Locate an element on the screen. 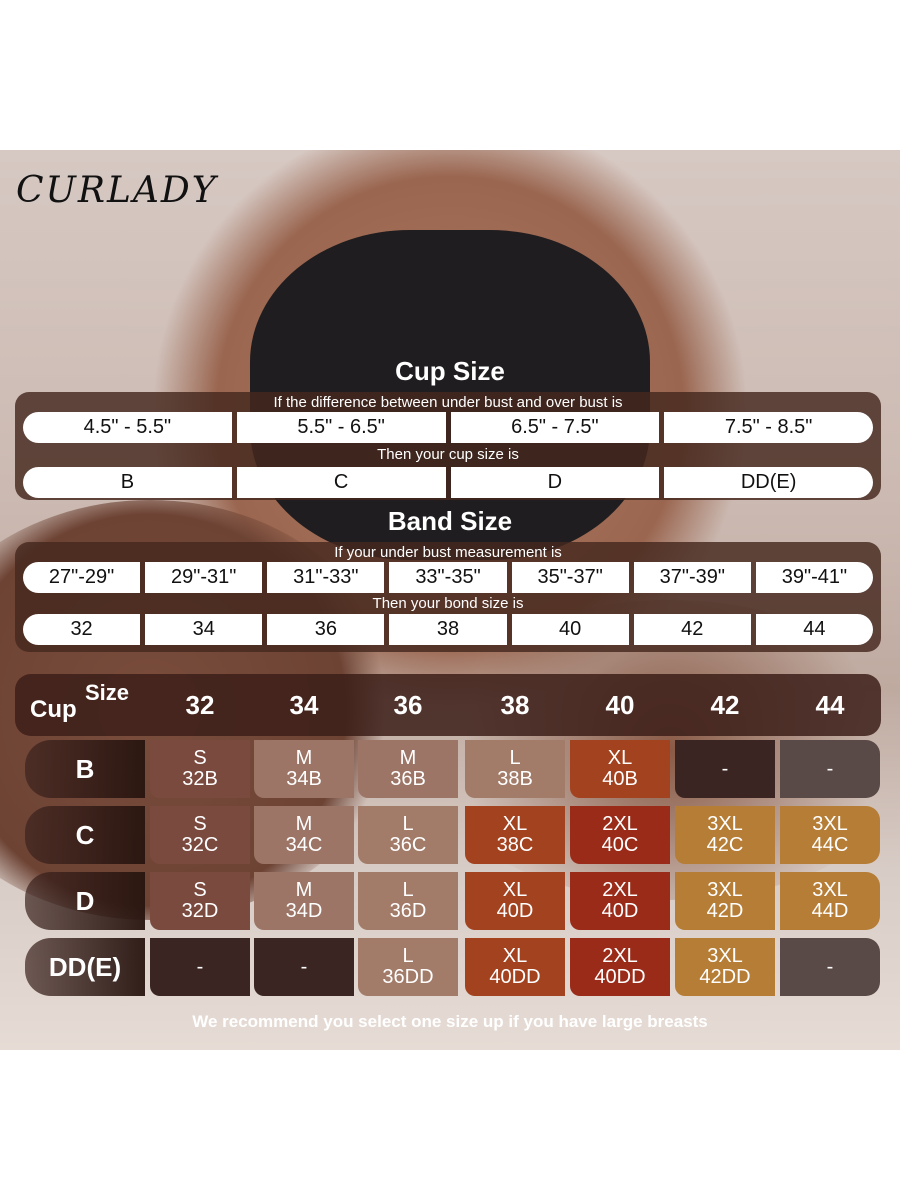 The image size is (900, 1200). band-number: 34 is located at coordinates (204, 629).